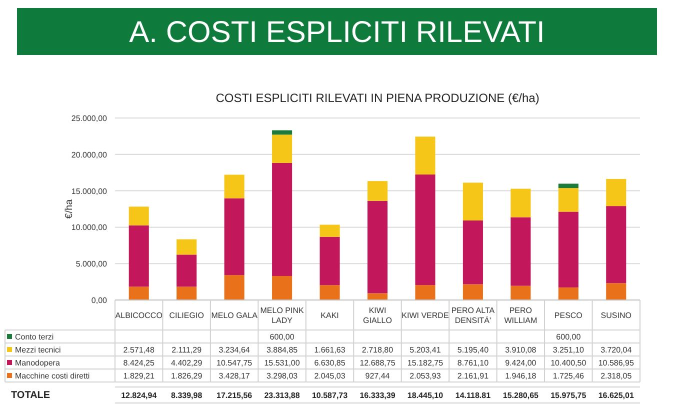  I want to click on data-label: 1.725,46, so click(568, 376).